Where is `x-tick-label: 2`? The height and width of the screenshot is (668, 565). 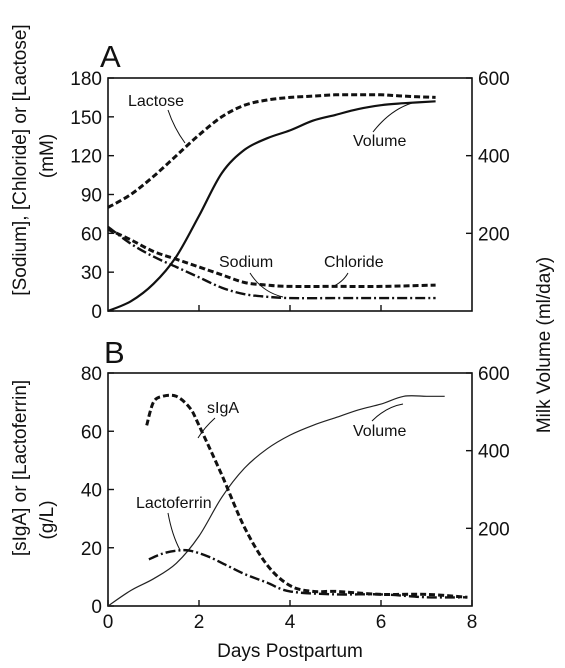 x-tick-label: 2 is located at coordinates (199, 622).